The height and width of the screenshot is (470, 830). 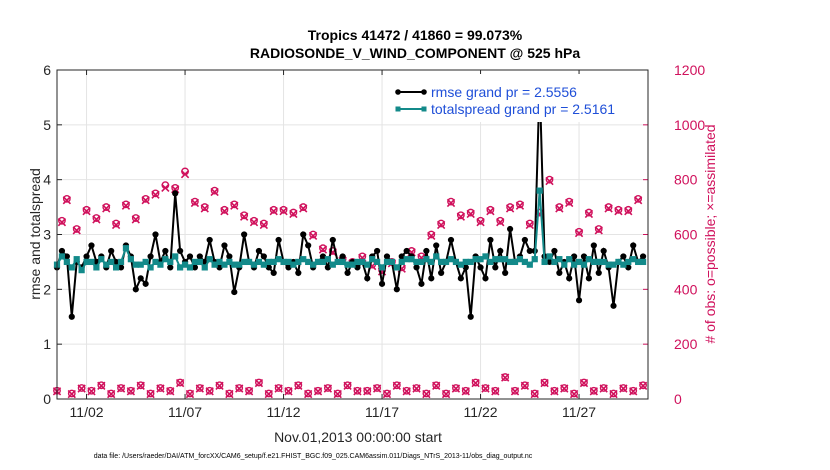 What do you see at coordinates (481, 412) in the screenshot?
I see `x-tick-label: 11/22` at bounding box center [481, 412].